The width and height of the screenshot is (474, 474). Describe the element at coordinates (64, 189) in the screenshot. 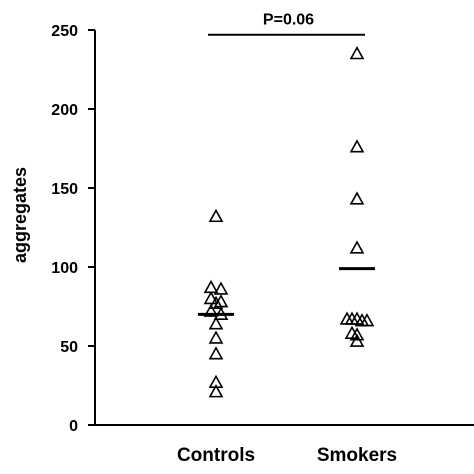

I see `y-tick-label: 150` at that location.